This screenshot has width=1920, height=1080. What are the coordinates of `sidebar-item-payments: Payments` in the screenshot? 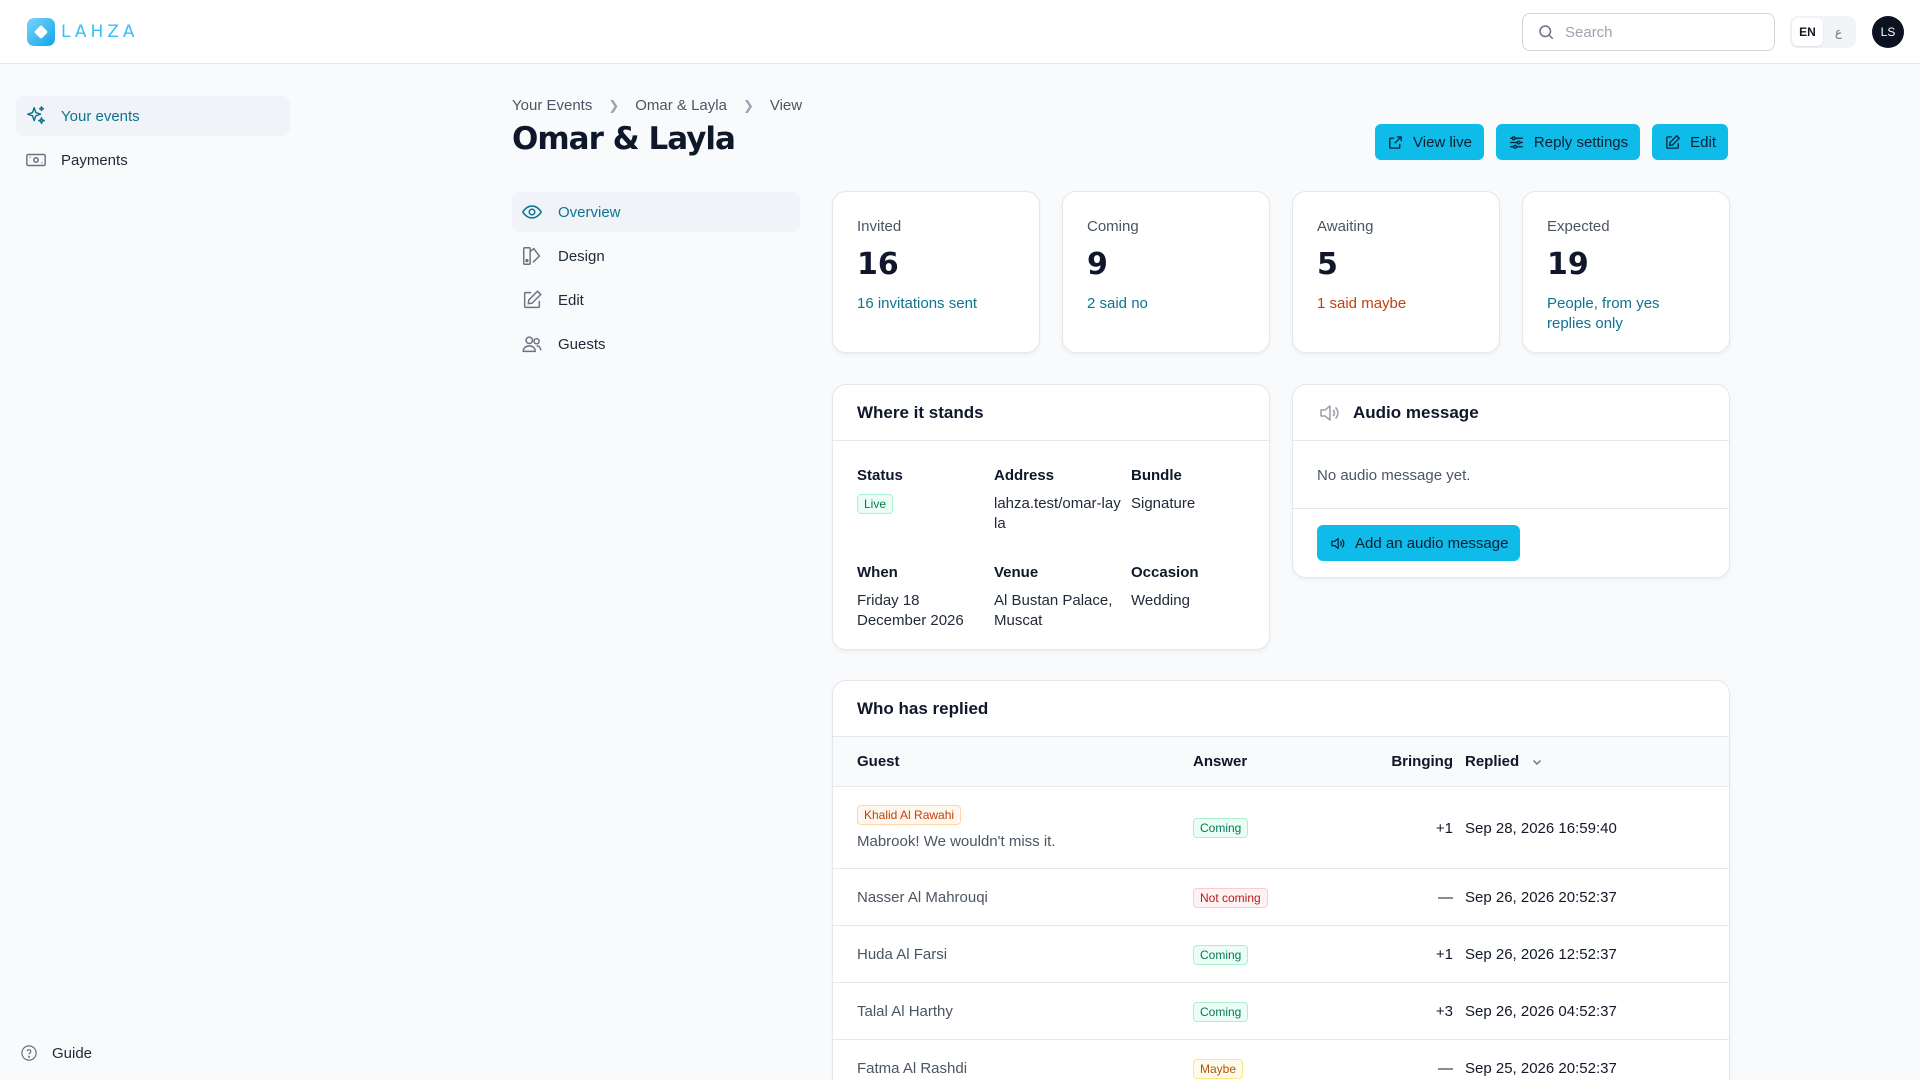 It's located at (153, 160).